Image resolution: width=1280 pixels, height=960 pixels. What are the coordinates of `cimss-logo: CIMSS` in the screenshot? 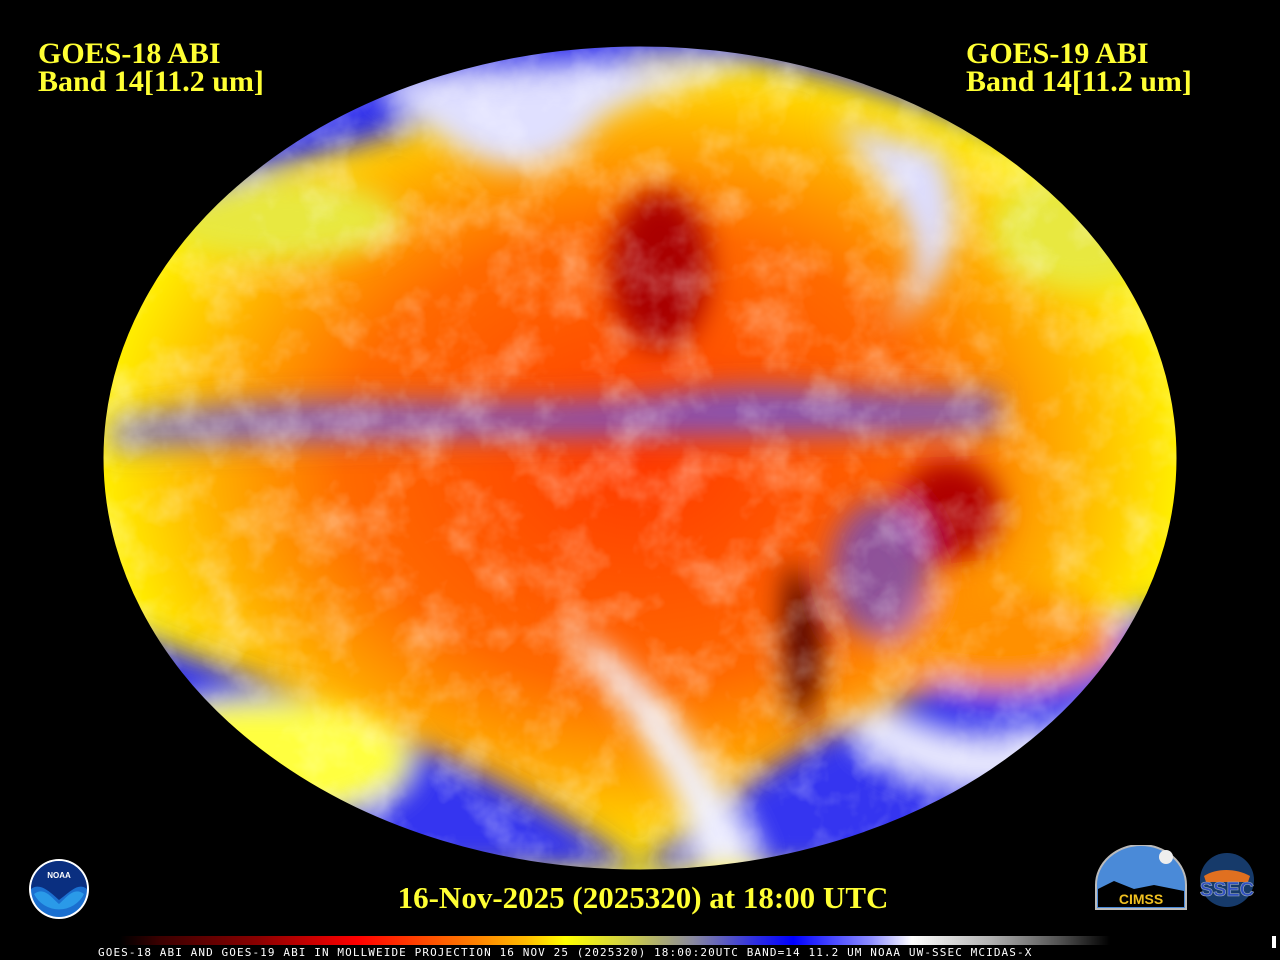 It's located at (1141, 877).